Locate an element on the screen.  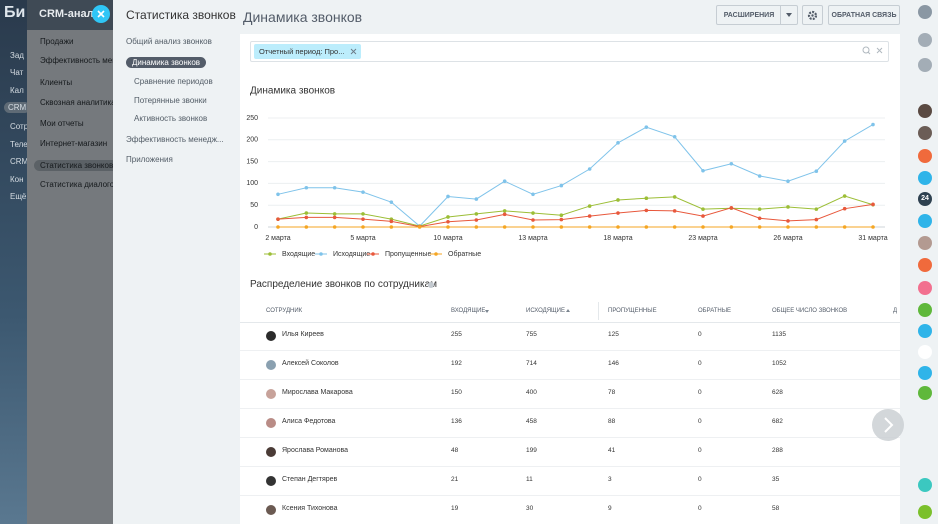
column-header: СОТРУДНИК is located at coordinates (284, 311).